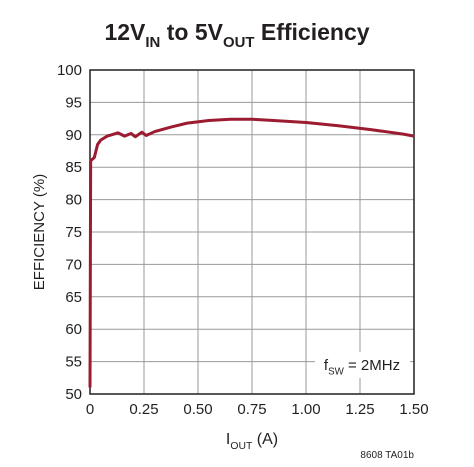  What do you see at coordinates (191, 32) in the screenshot?
I see `text-part: to 5V` at bounding box center [191, 32].